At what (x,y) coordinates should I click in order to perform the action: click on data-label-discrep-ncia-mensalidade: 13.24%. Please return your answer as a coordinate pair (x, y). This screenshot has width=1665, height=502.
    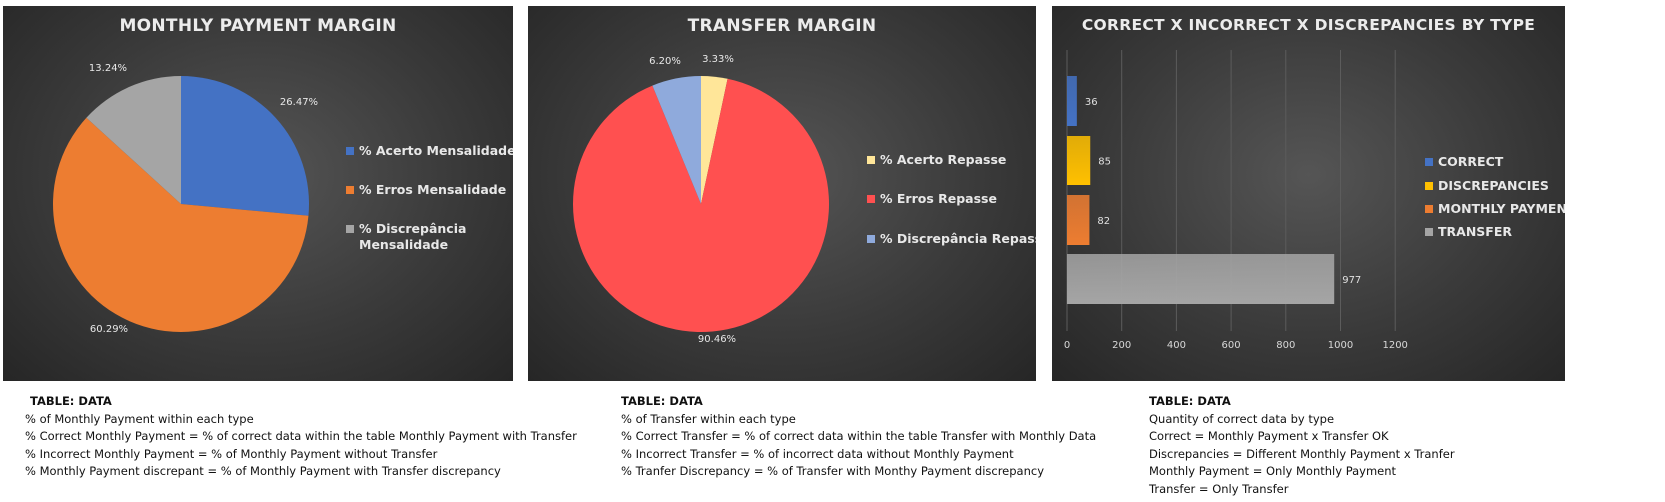
    Looking at the image, I should click on (108, 68).